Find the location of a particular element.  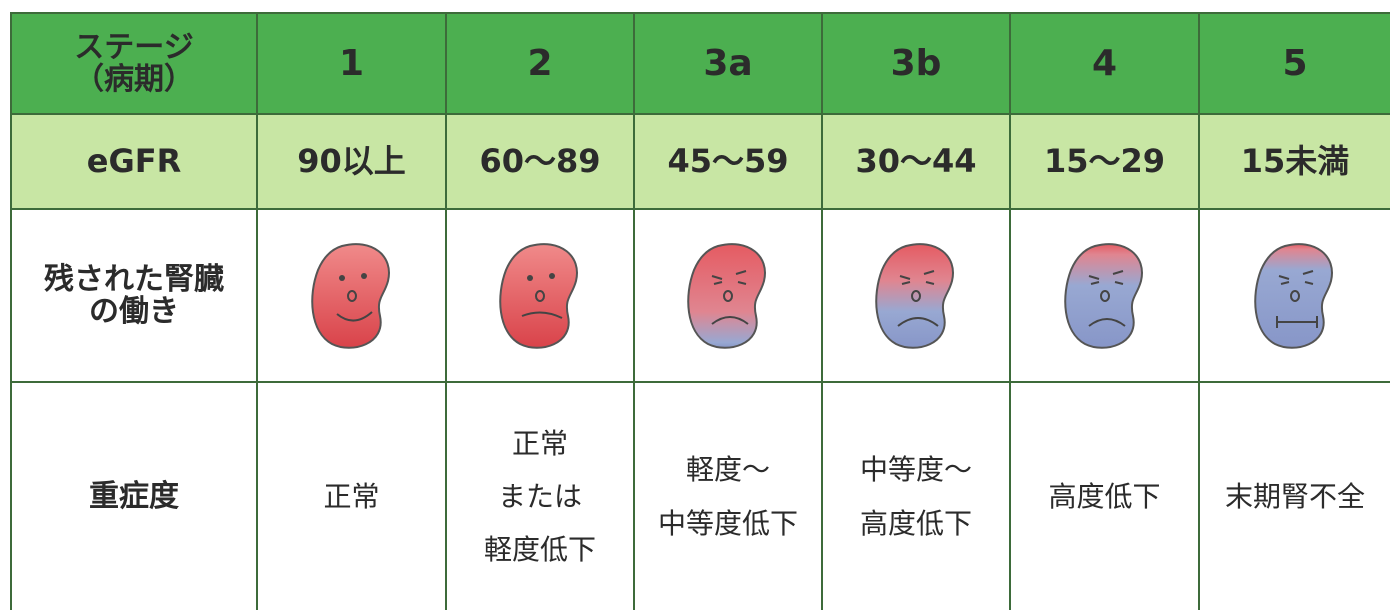

table-cell: 15～29 is located at coordinates (1105, 162).